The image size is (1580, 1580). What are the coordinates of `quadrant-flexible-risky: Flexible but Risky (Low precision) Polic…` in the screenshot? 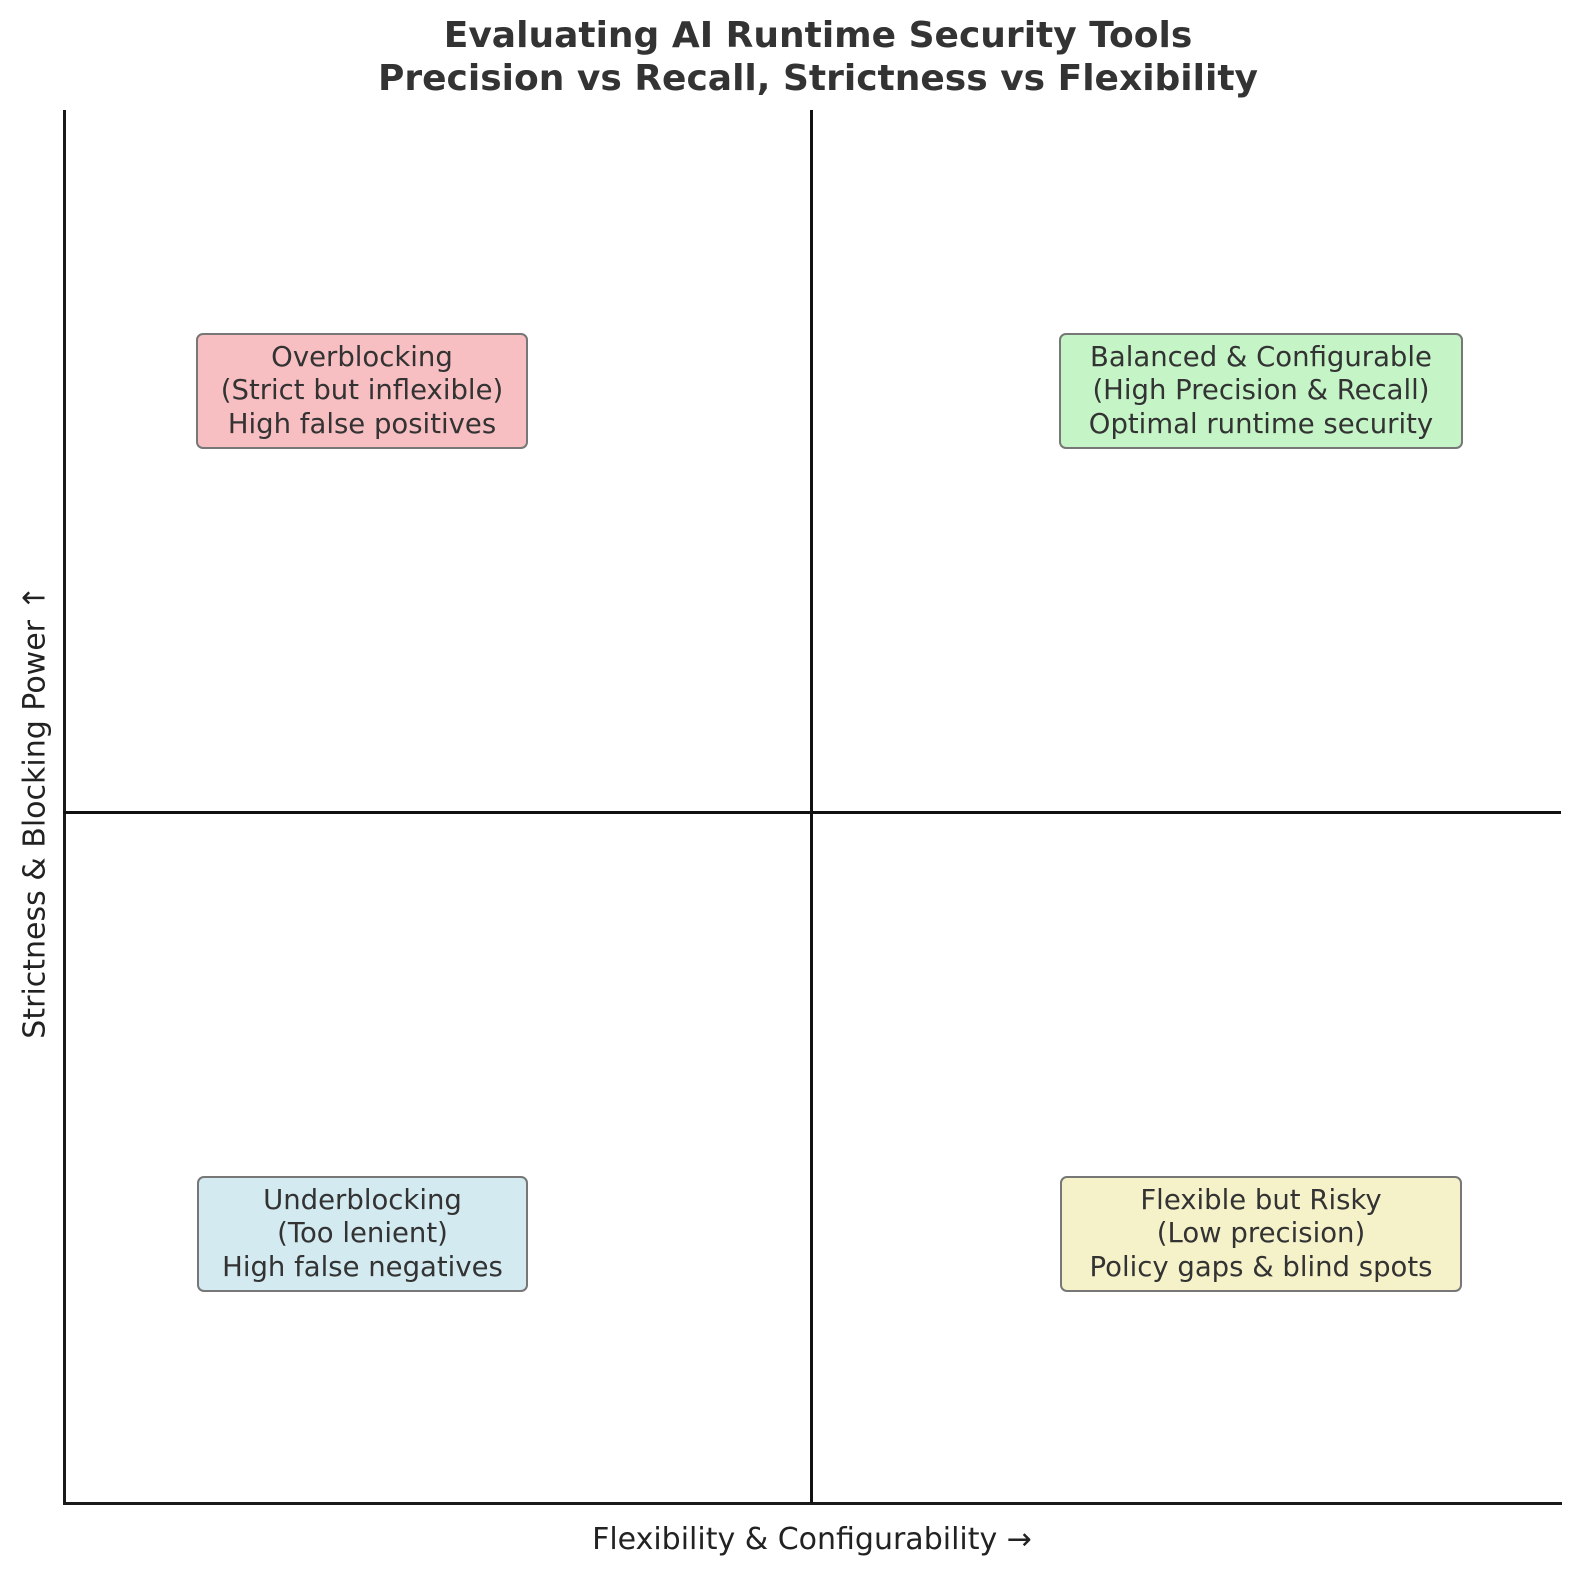 It's located at (1261, 1234).